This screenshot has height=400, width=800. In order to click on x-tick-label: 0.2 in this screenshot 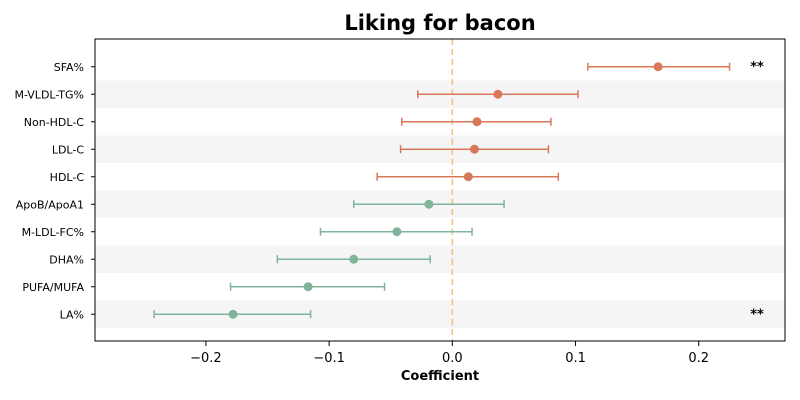, I will do `click(698, 358)`.